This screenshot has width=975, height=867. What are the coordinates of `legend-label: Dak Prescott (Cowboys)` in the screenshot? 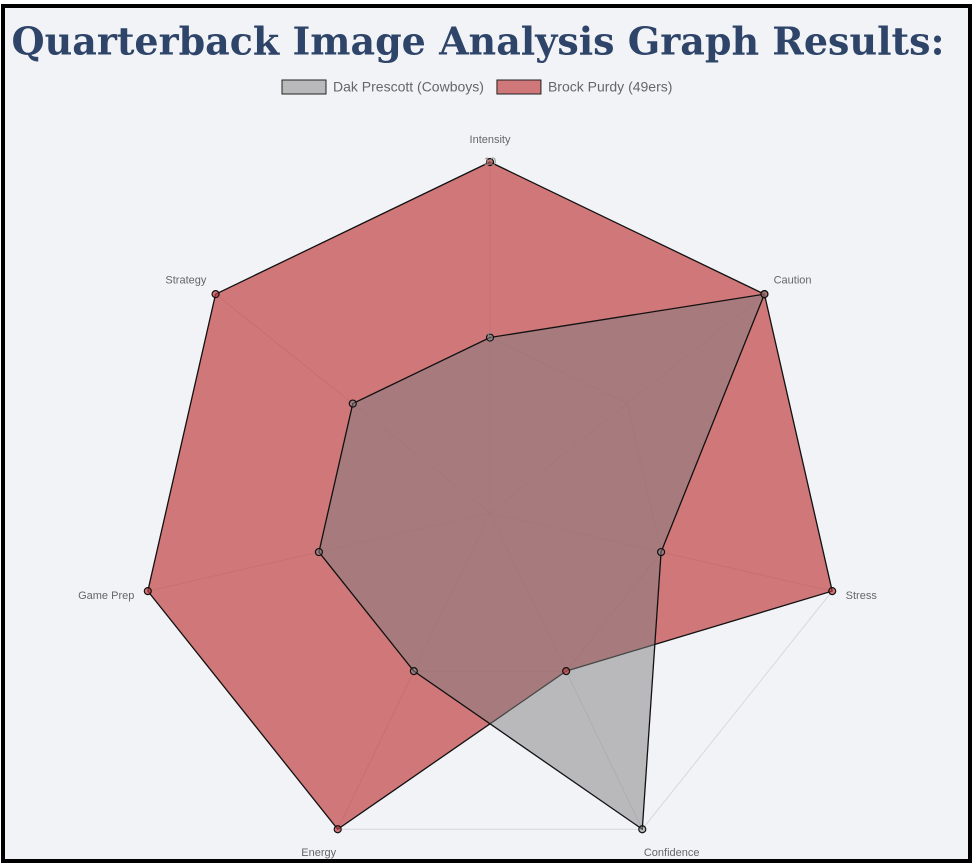 It's located at (408, 87).